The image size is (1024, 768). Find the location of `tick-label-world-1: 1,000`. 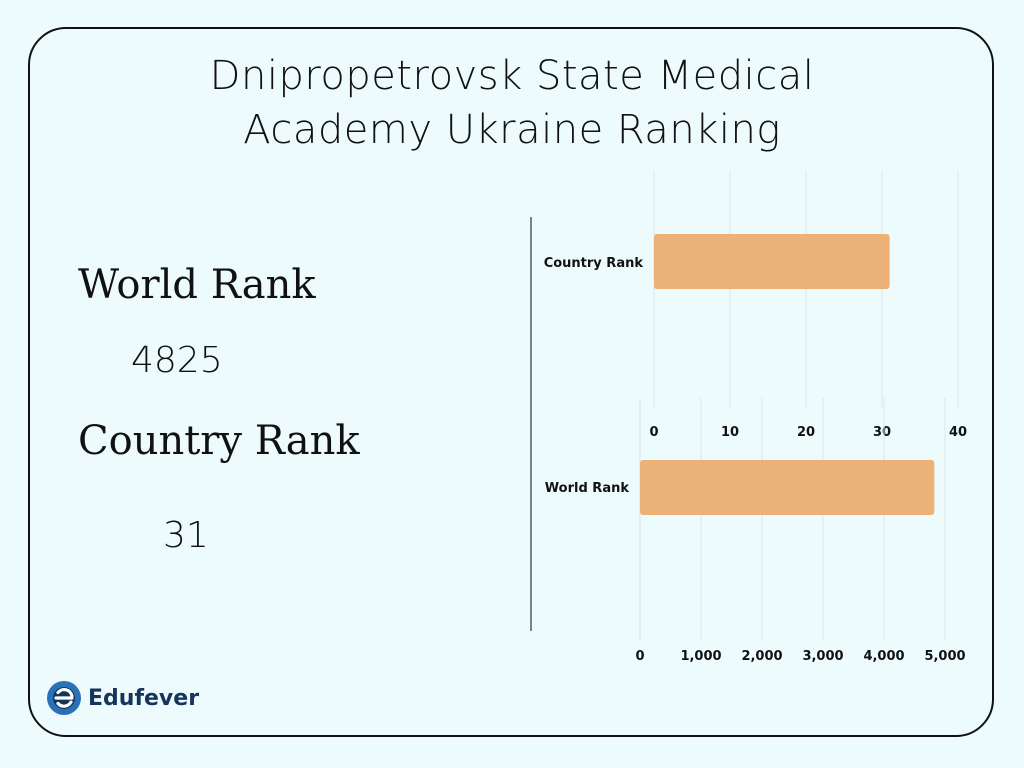

tick-label-world-1: 1,000 is located at coordinates (700, 656).